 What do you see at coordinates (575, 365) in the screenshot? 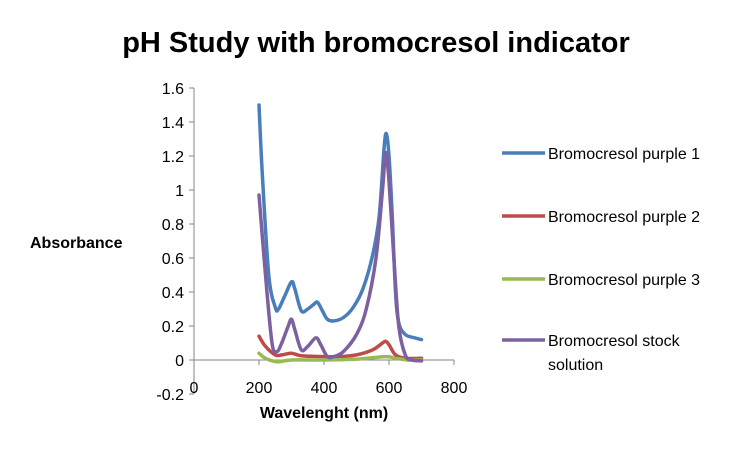
I see `legend-label: solution` at bounding box center [575, 365].